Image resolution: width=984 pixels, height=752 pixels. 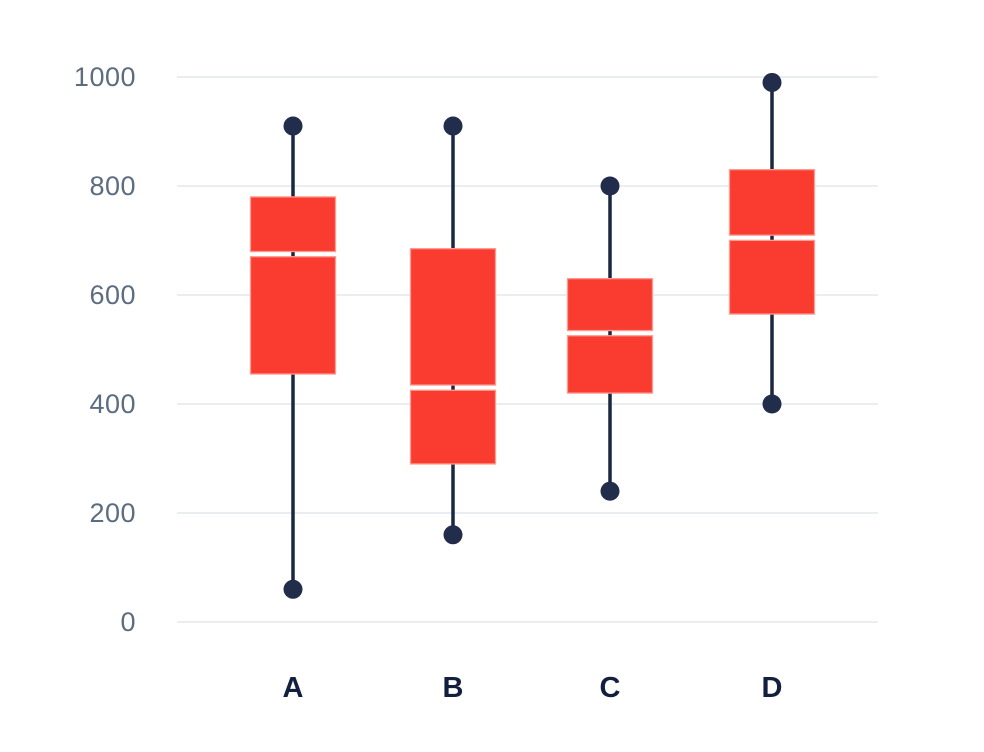 What do you see at coordinates (772, 82) in the screenshot?
I see `whisker-max-dot-D` at bounding box center [772, 82].